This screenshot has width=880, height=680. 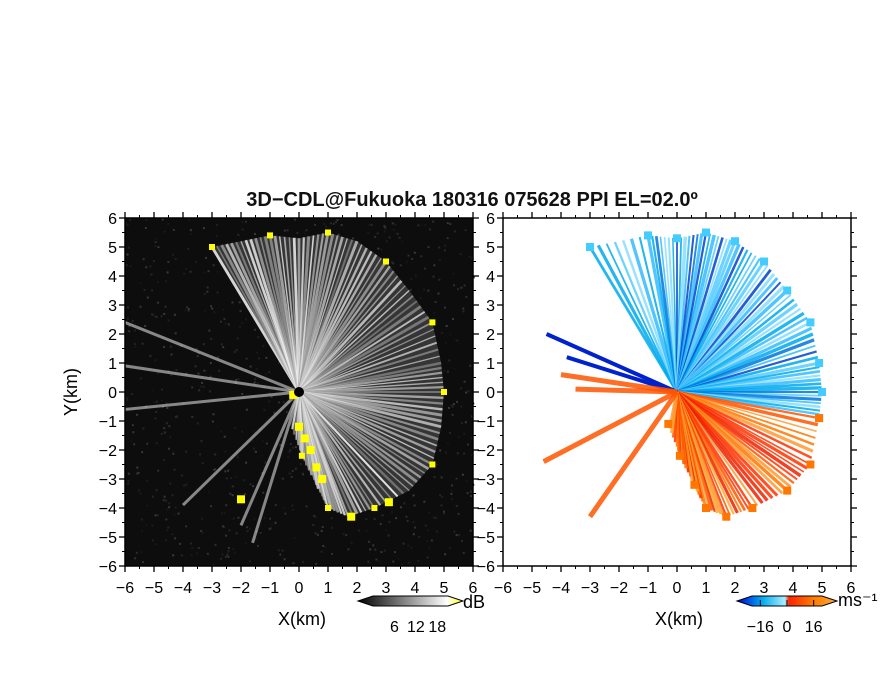 What do you see at coordinates (858, 600) in the screenshot?
I see `velocity-unit: ms⁻¹` at bounding box center [858, 600].